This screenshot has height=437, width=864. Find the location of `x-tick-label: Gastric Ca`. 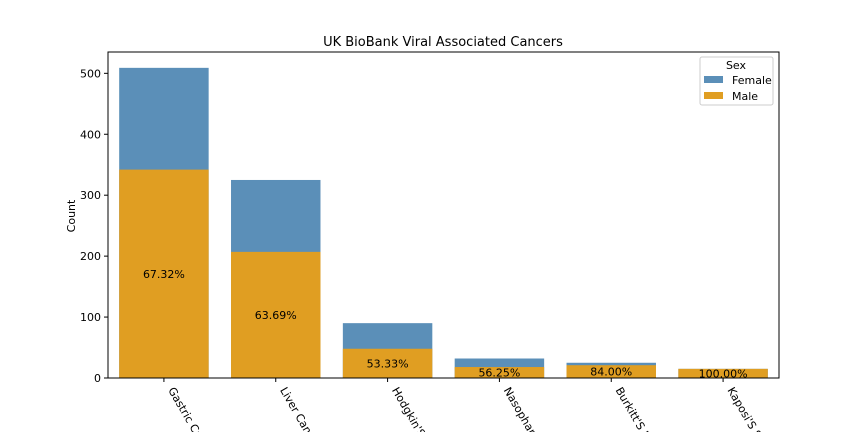

x-tick-label: Gastric Ca is located at coordinates (185, 408).